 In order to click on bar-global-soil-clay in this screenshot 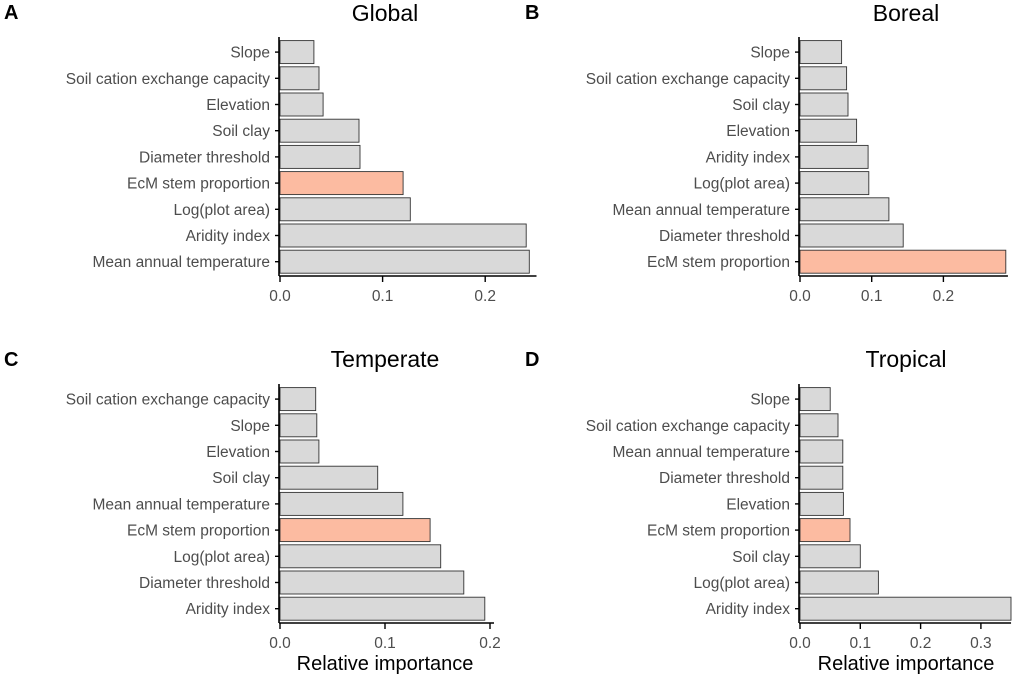, I will do `click(319, 130)`.